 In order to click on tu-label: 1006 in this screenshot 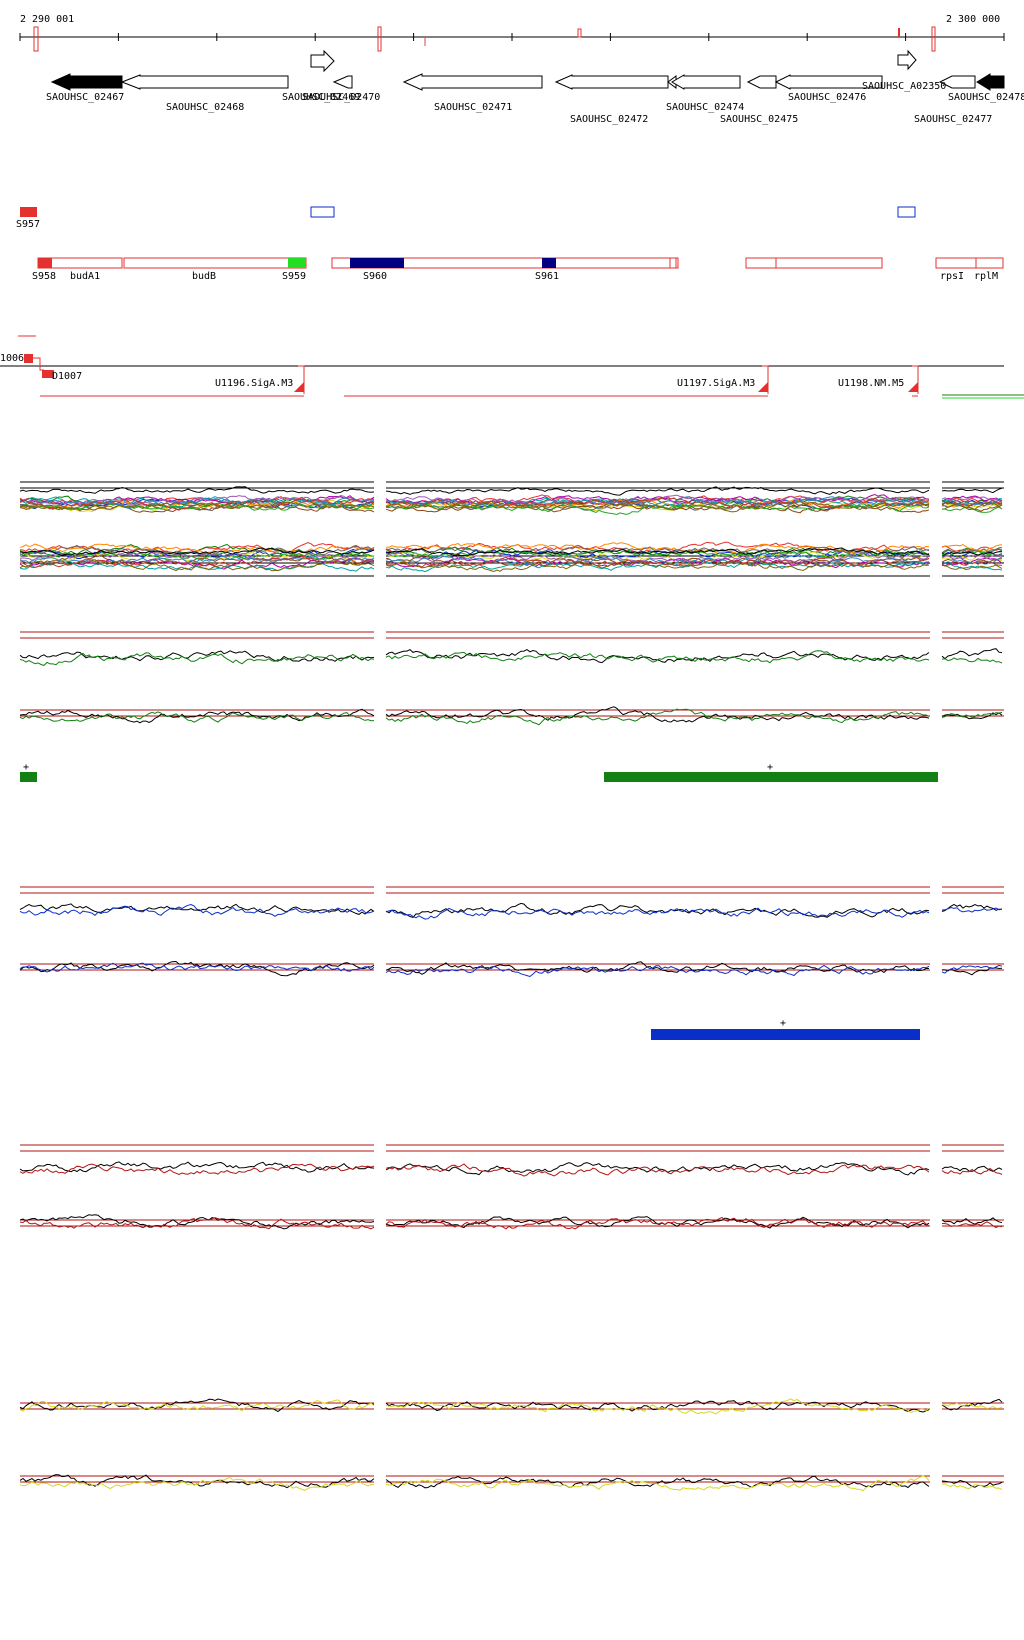, I will do `click(12, 358)`.